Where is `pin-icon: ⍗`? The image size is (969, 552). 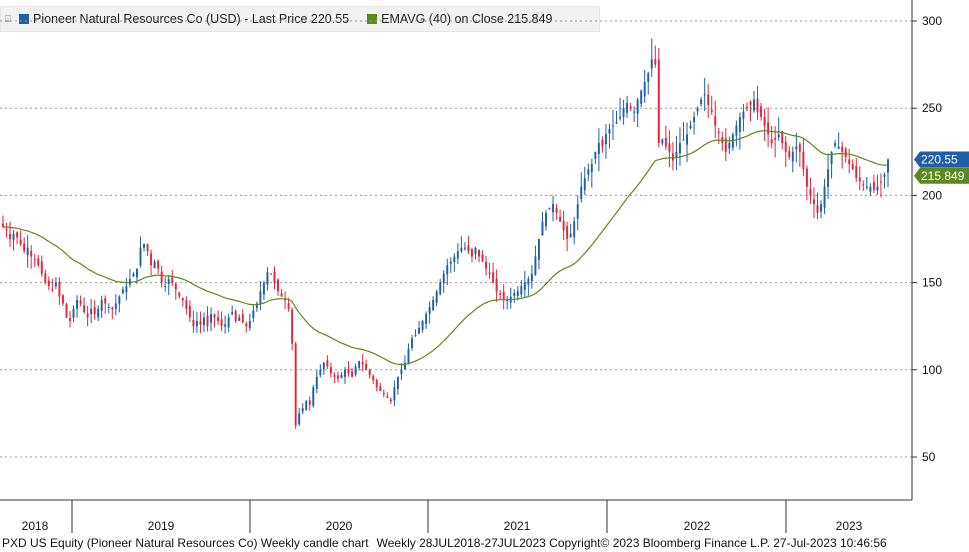
pin-icon: ⍗ is located at coordinates (8, 19).